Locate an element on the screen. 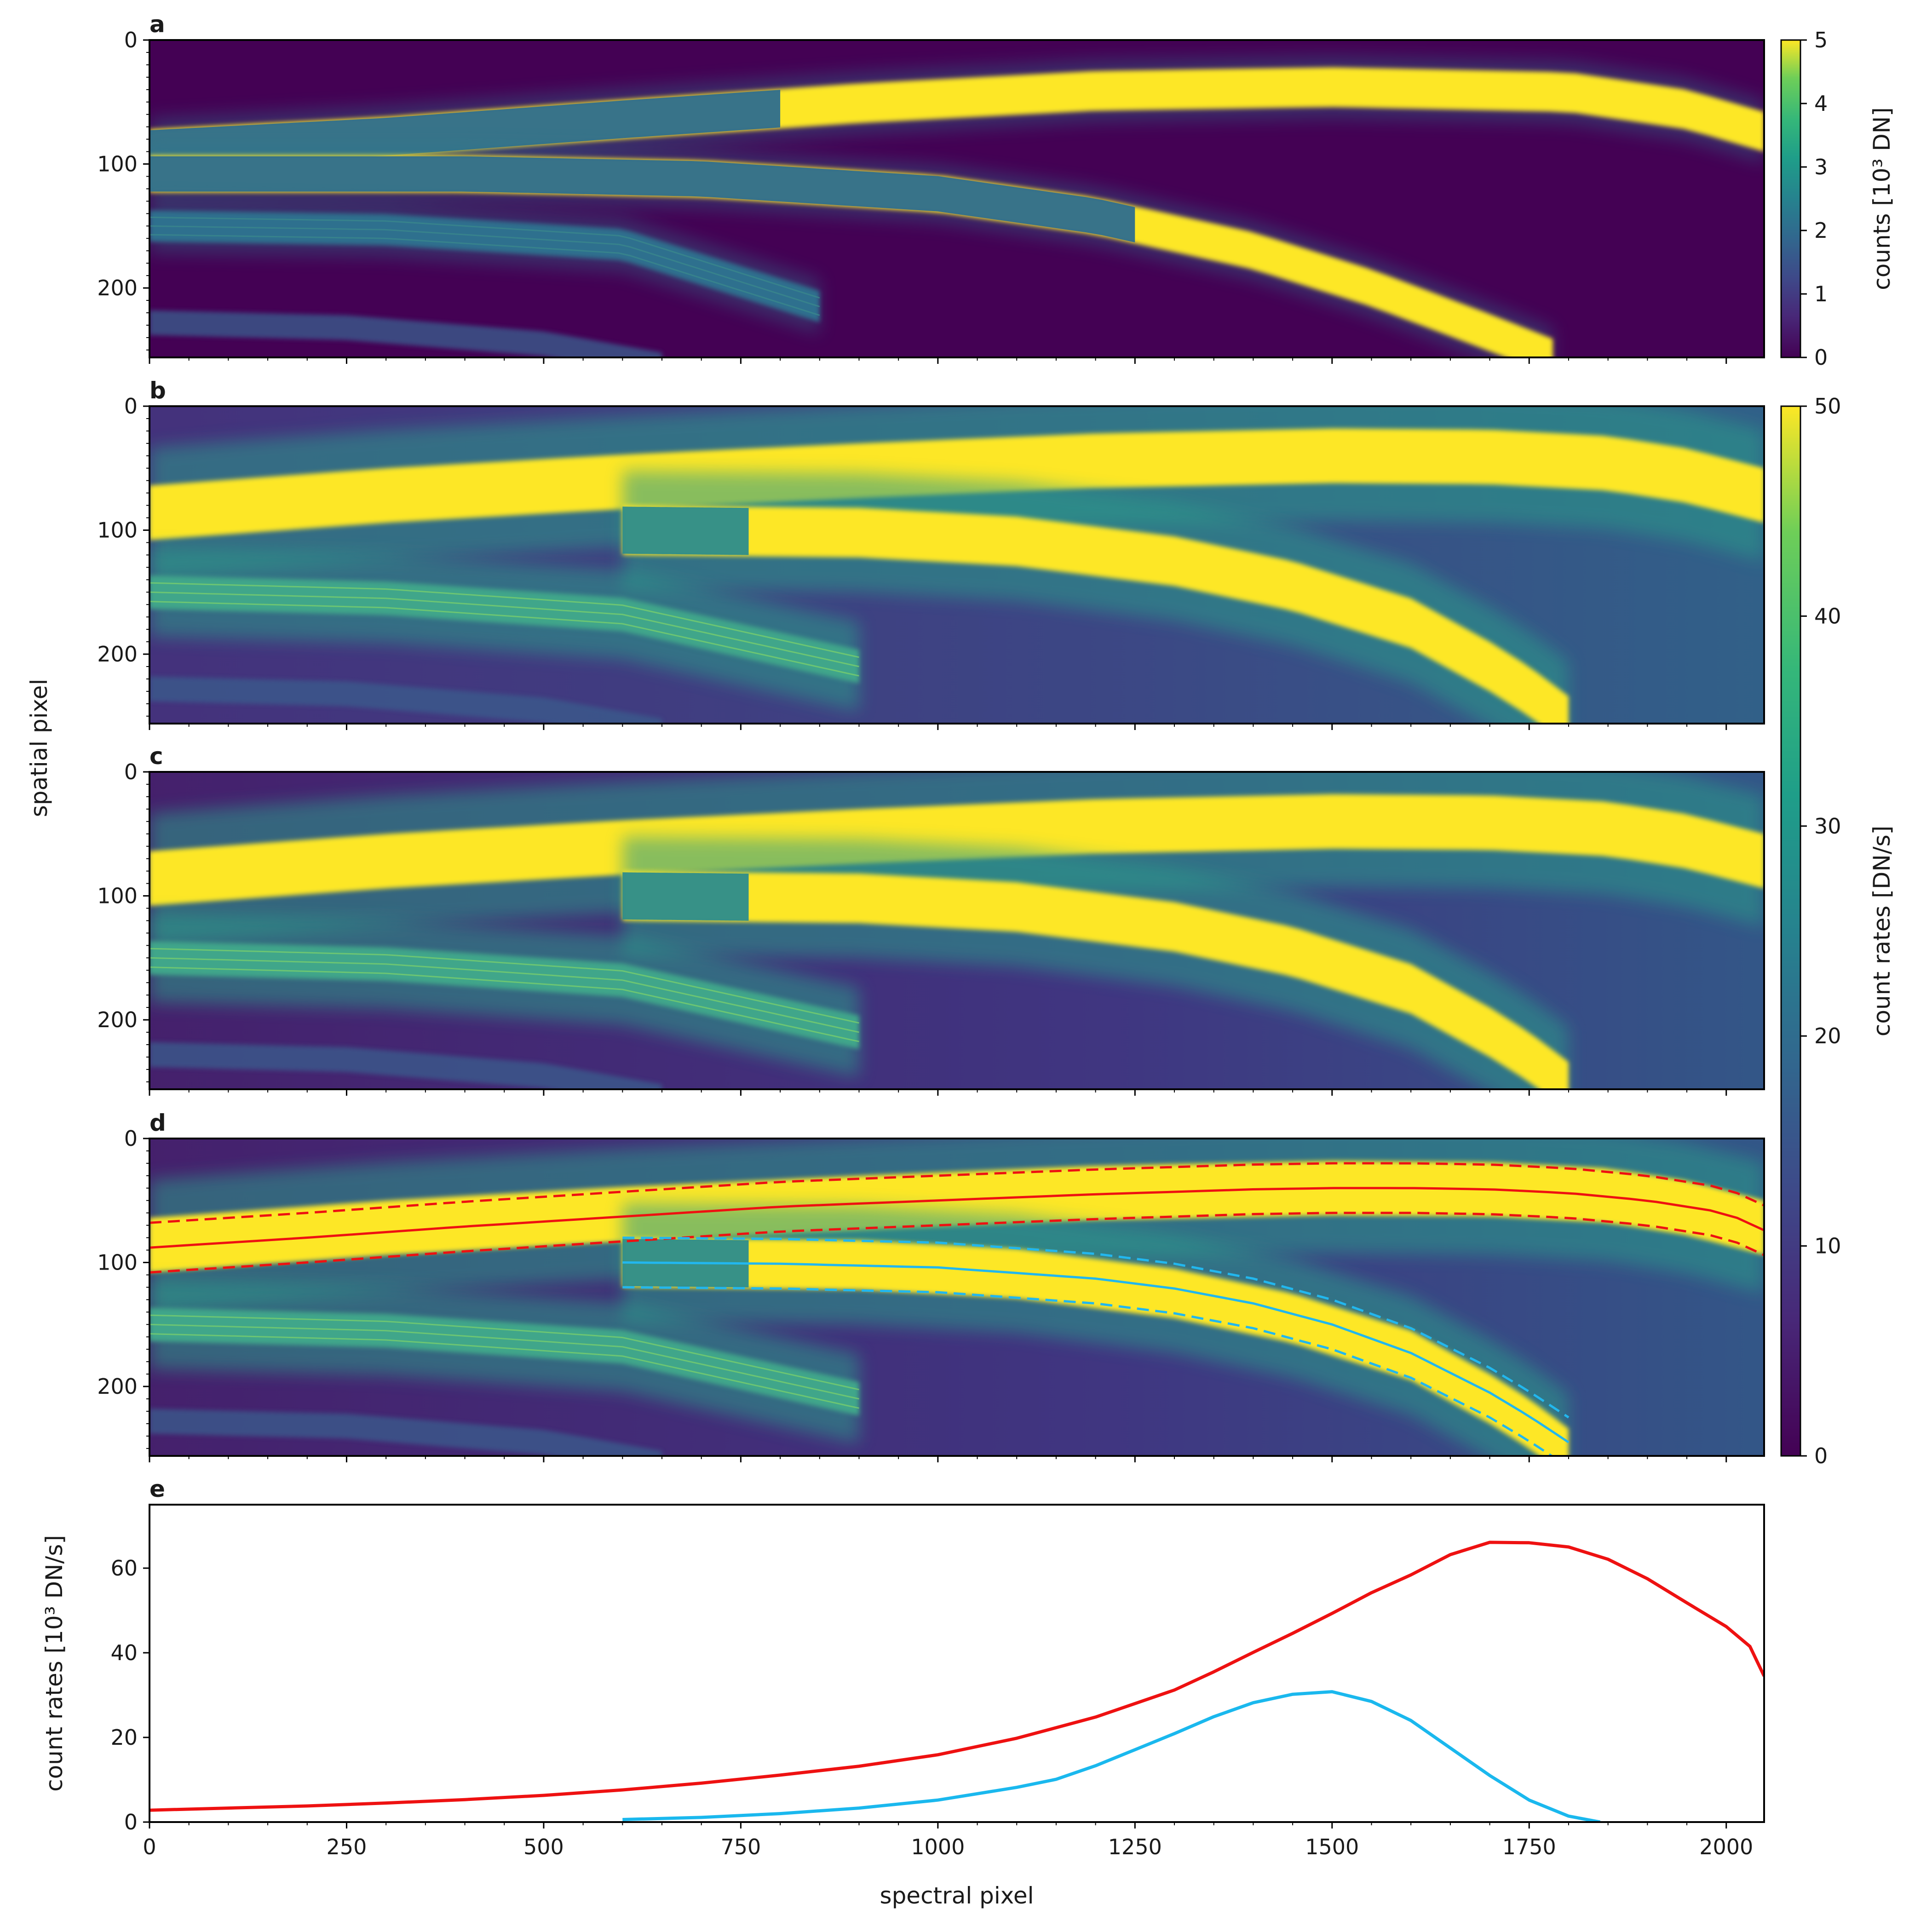 This screenshot has height=1932, width=1932. panel-e-x-tick-label: 1000 is located at coordinates (938, 1846).